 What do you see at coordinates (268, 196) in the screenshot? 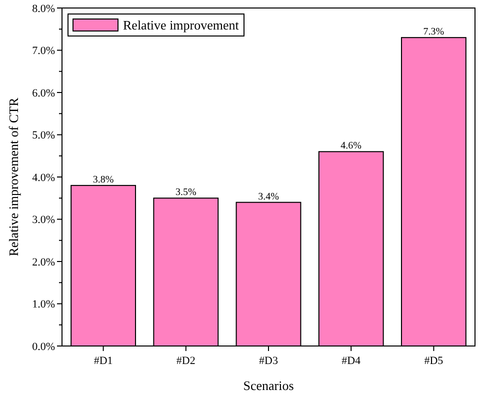
I see `data-label: 3.4%` at bounding box center [268, 196].